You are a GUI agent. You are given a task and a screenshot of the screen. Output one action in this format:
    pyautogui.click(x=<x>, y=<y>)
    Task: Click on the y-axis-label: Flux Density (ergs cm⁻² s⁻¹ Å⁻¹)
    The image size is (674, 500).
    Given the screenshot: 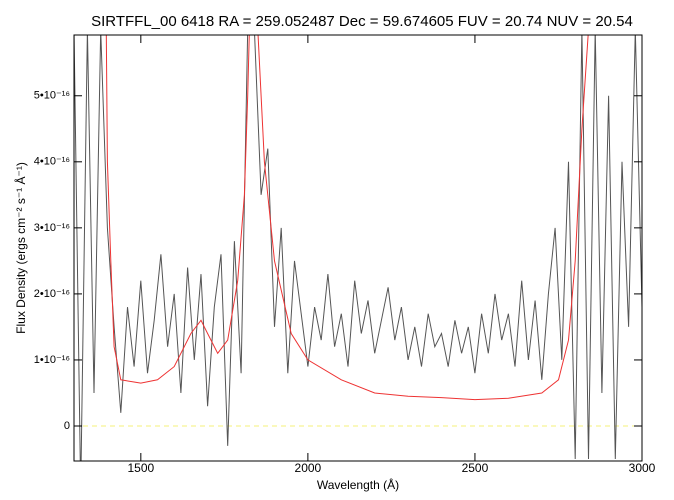 What is the action you would take?
    pyautogui.click(x=20, y=248)
    